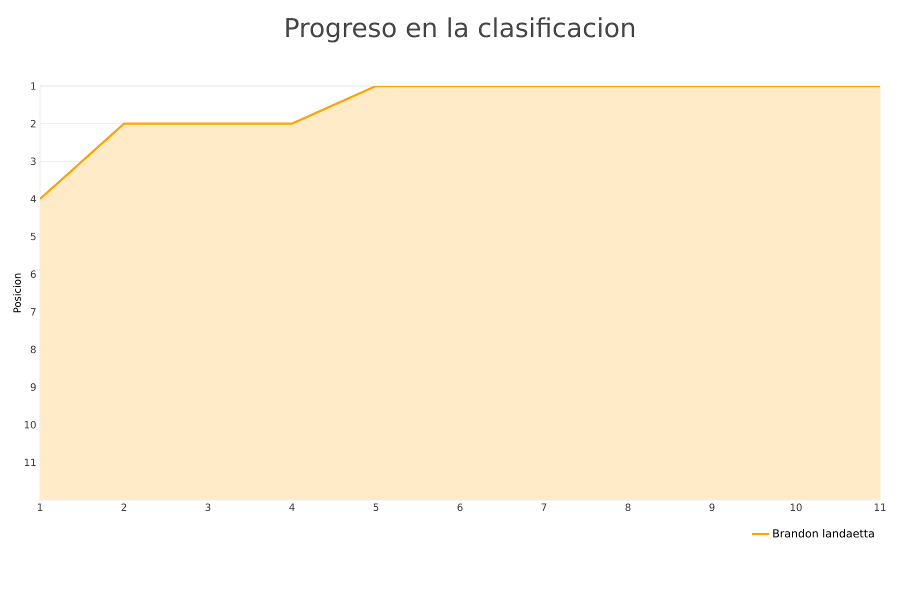  Describe the element at coordinates (823, 533) in the screenshot. I see `legend-label: Brandon landaetta` at that location.